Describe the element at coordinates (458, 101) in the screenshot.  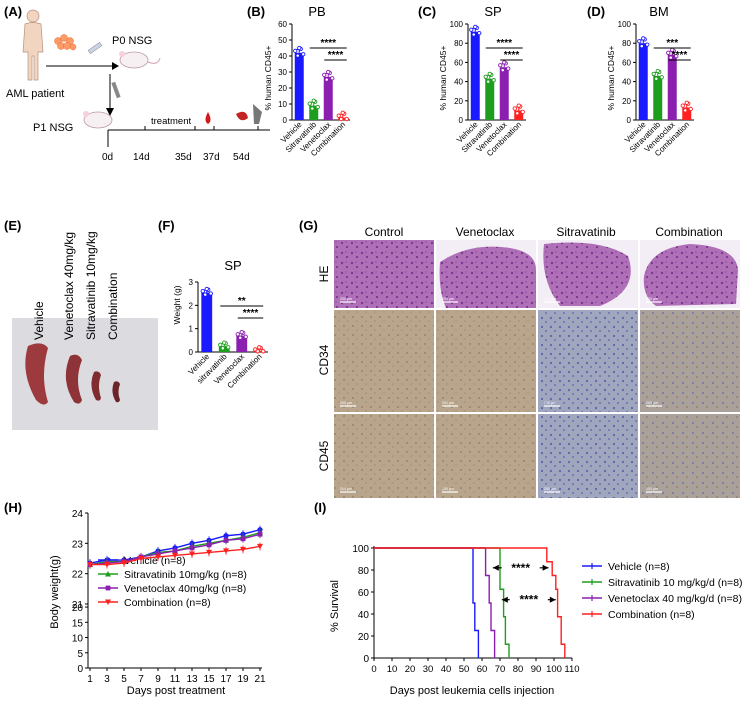
I see `y-tick-label: 20` at that location.